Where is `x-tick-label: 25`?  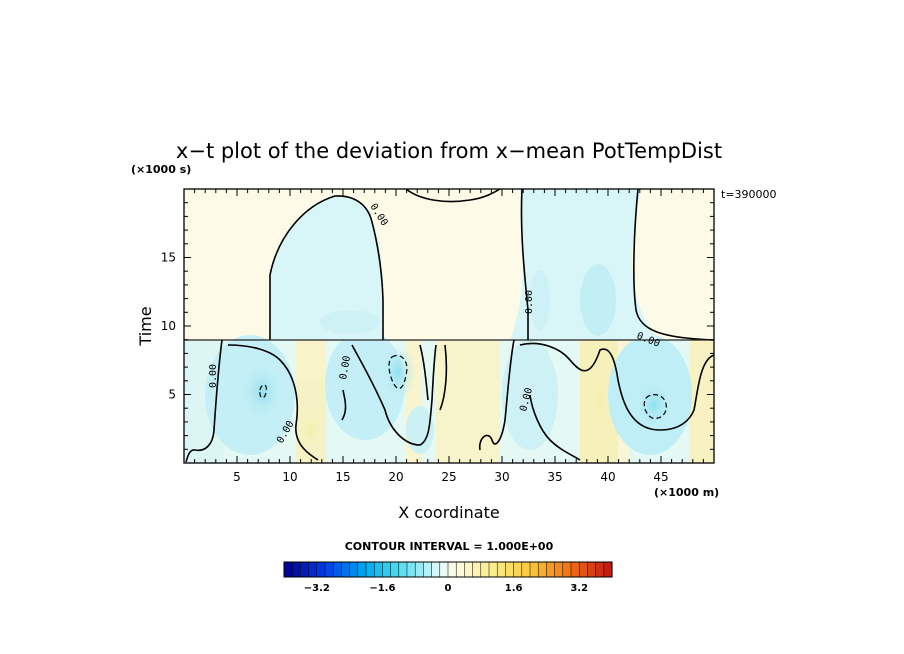
x-tick-label: 25 is located at coordinates (448, 477).